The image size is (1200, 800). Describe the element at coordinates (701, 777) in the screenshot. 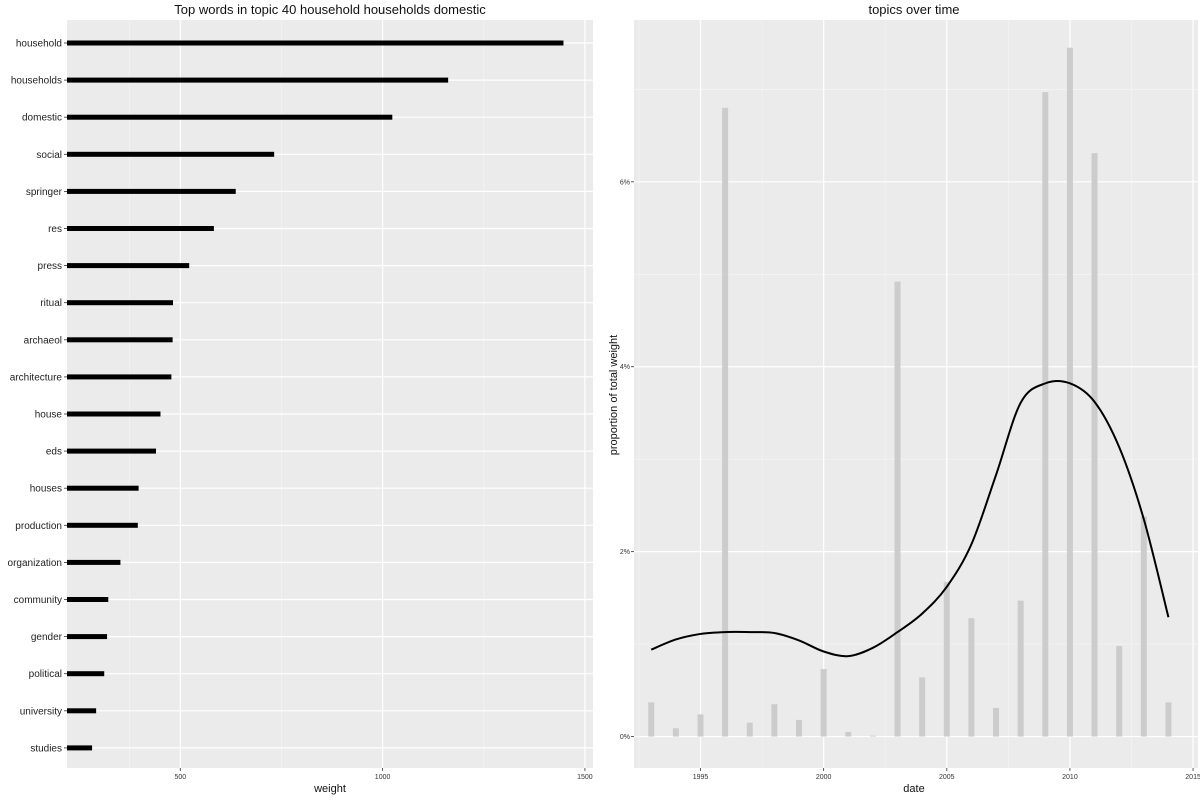

I see `x-tick-label: 1995` at that location.